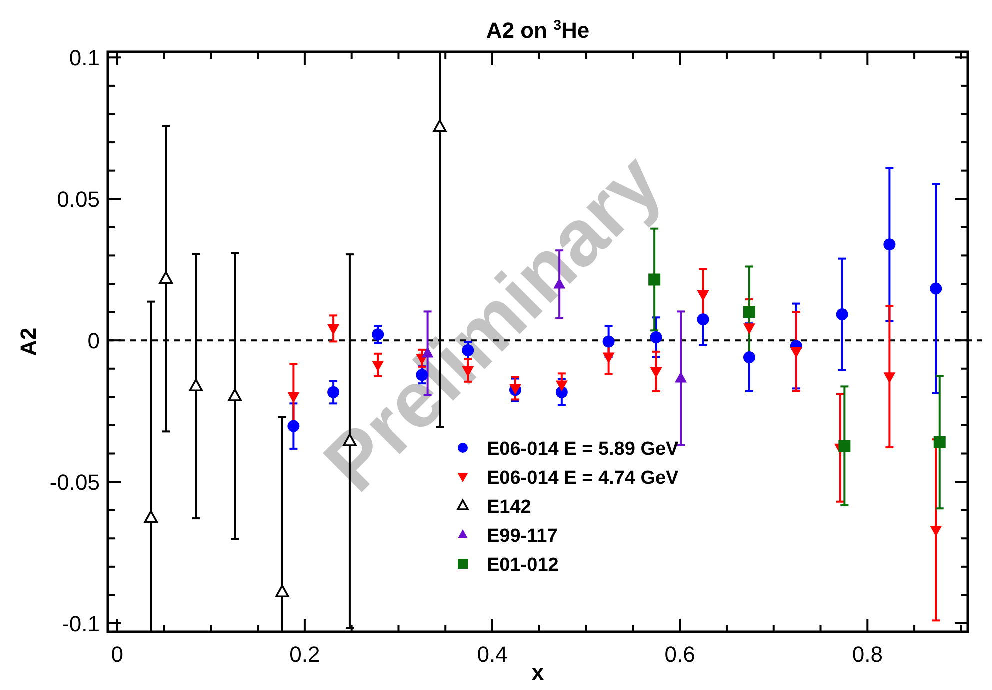 The image size is (992, 690). What do you see at coordinates (680, 654) in the screenshot?
I see `x-tick-label: 0.6` at bounding box center [680, 654].